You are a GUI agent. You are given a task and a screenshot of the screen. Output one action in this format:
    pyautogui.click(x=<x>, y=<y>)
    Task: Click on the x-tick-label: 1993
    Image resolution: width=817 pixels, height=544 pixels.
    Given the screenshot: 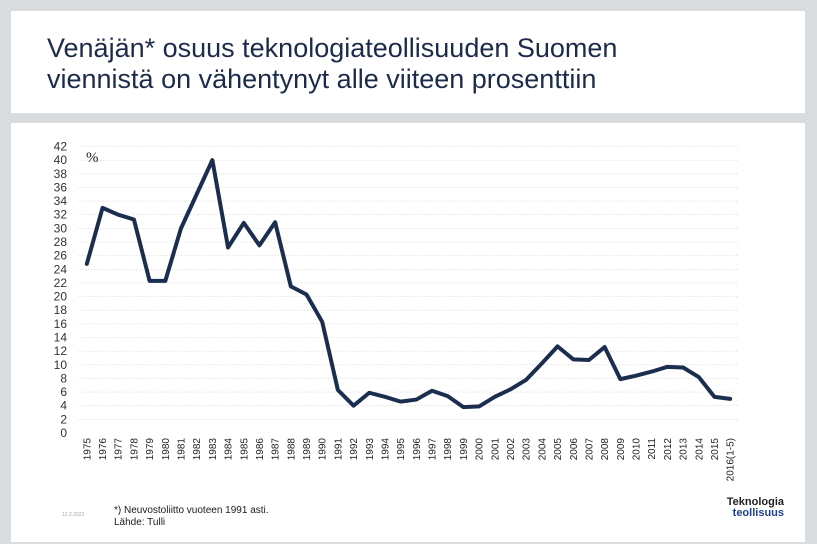 What is the action you would take?
    pyautogui.click(x=370, y=449)
    